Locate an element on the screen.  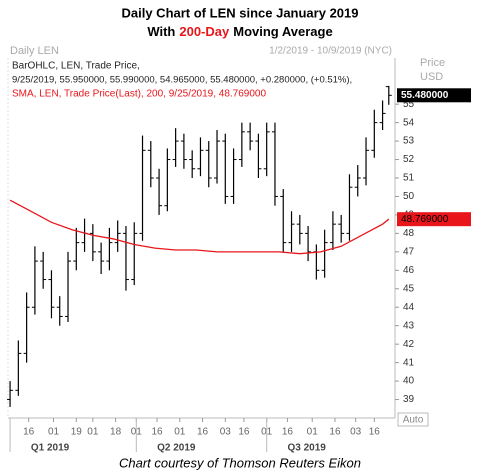
x-tick-label: 18 is located at coordinates (116, 432).